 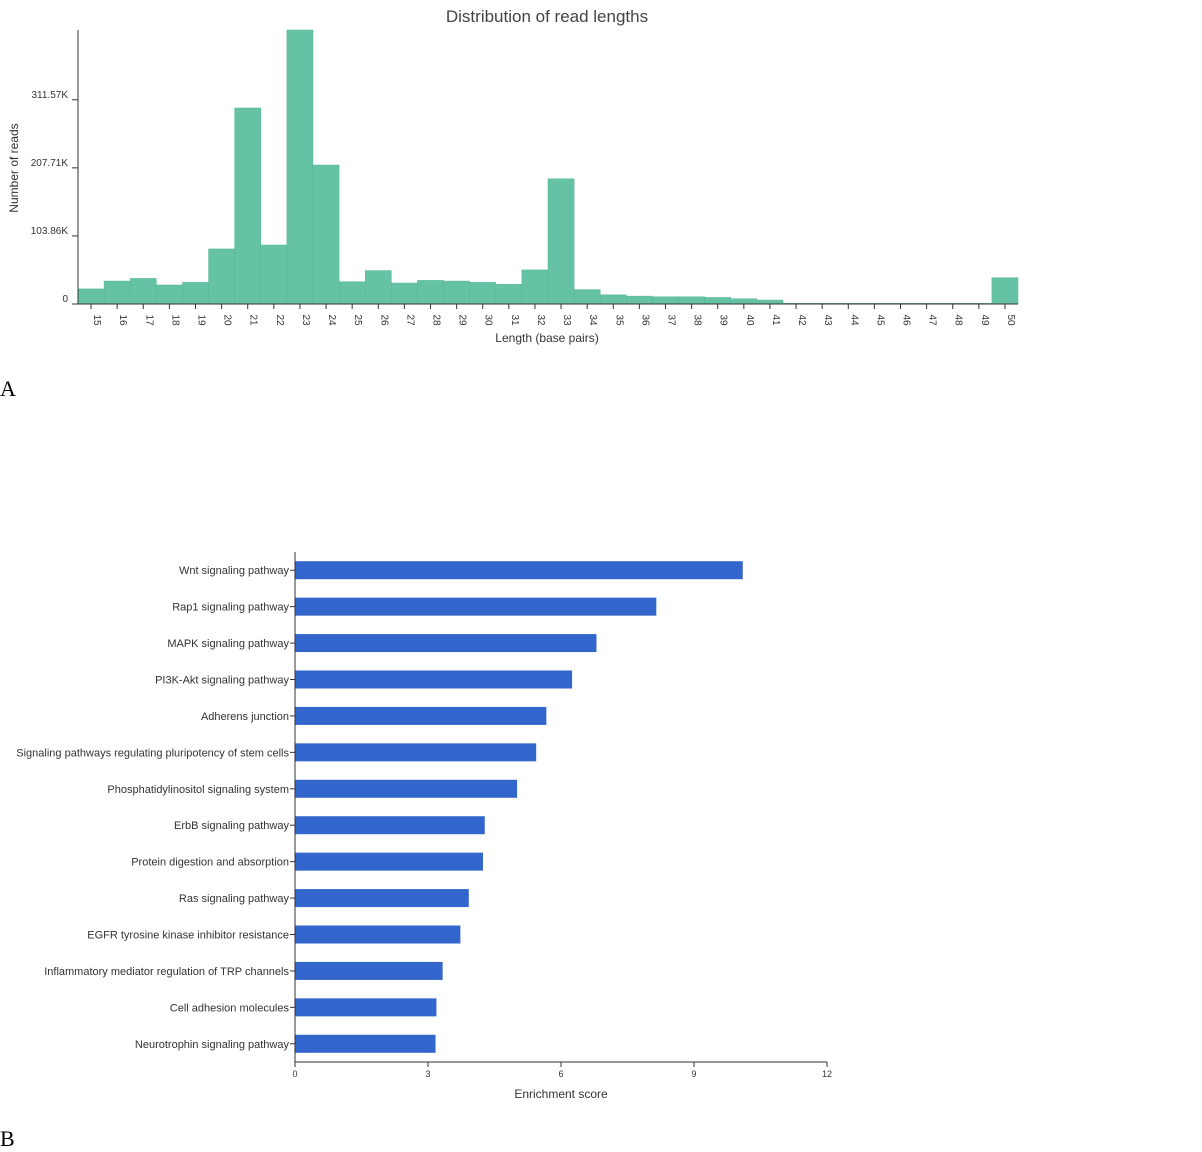 What do you see at coordinates (357, 320) in the screenshot?
I see `hist-x-tick-label: 25` at bounding box center [357, 320].